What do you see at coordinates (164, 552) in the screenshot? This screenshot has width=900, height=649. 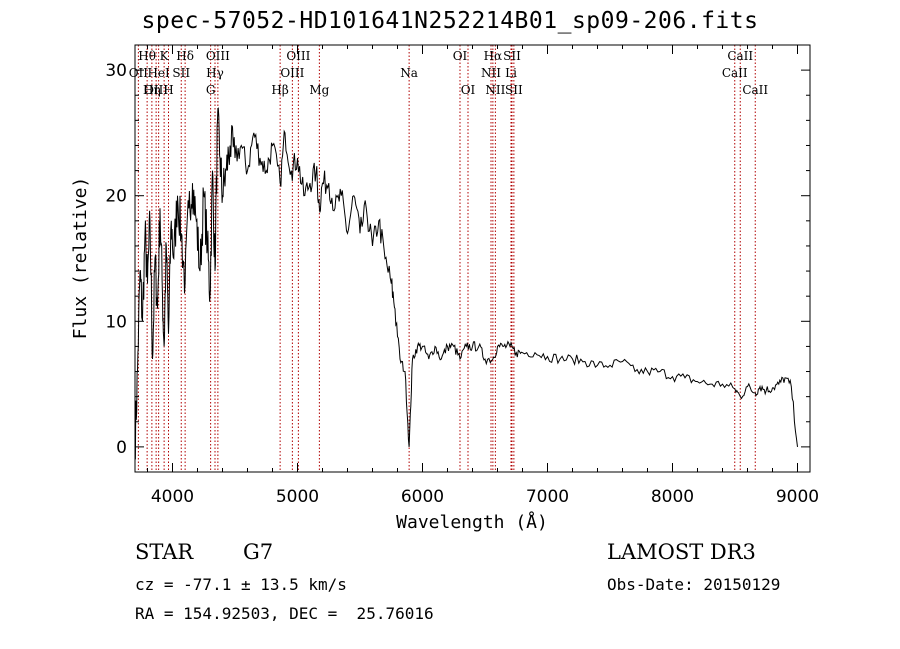 I see `object-class: STAR` at bounding box center [164, 552].